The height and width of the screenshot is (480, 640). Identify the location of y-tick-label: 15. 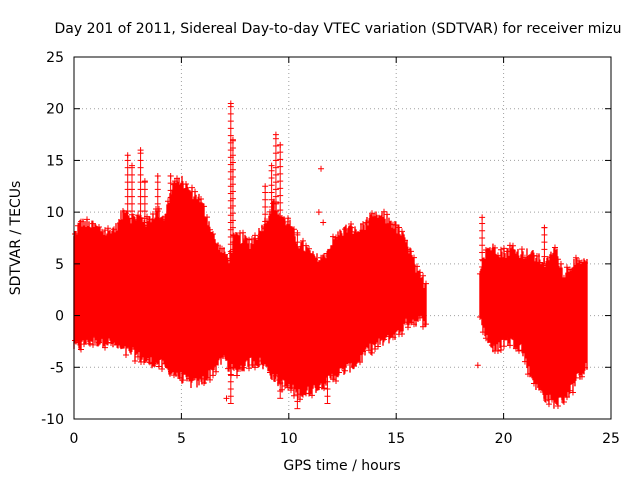
(55, 161).